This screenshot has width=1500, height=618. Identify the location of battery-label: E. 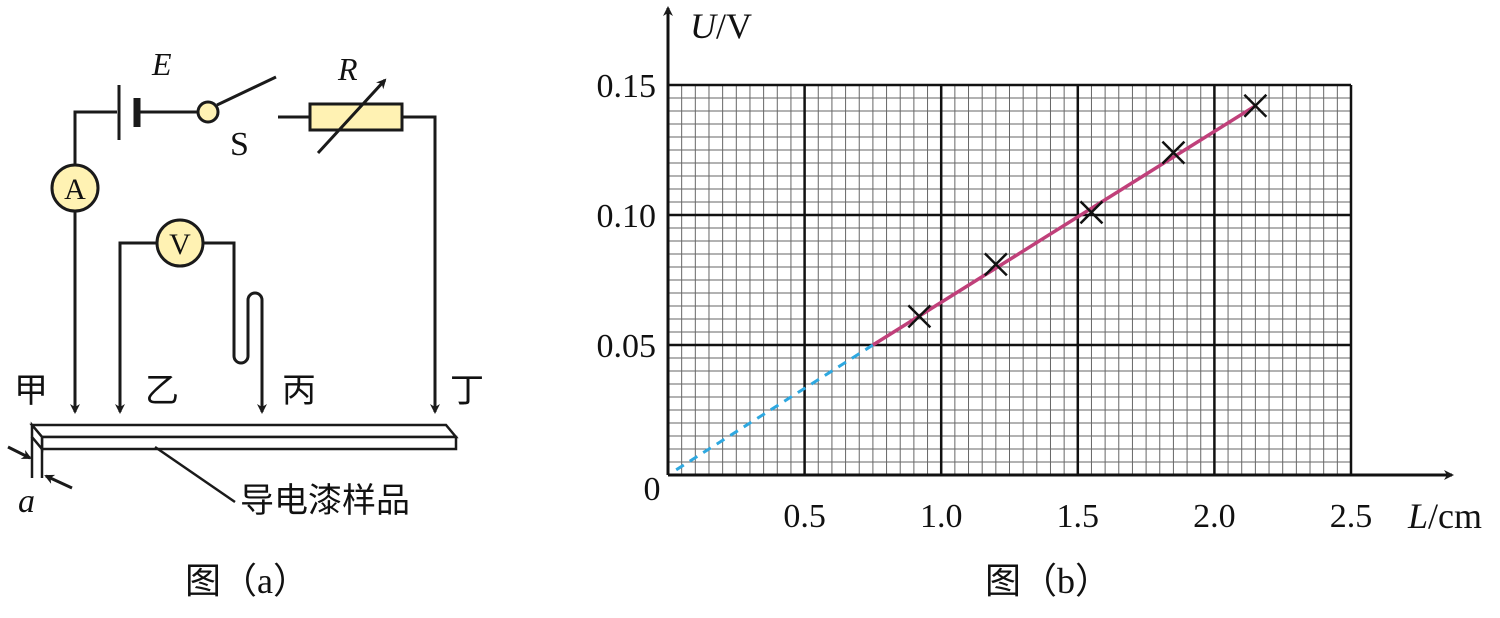
(161, 64).